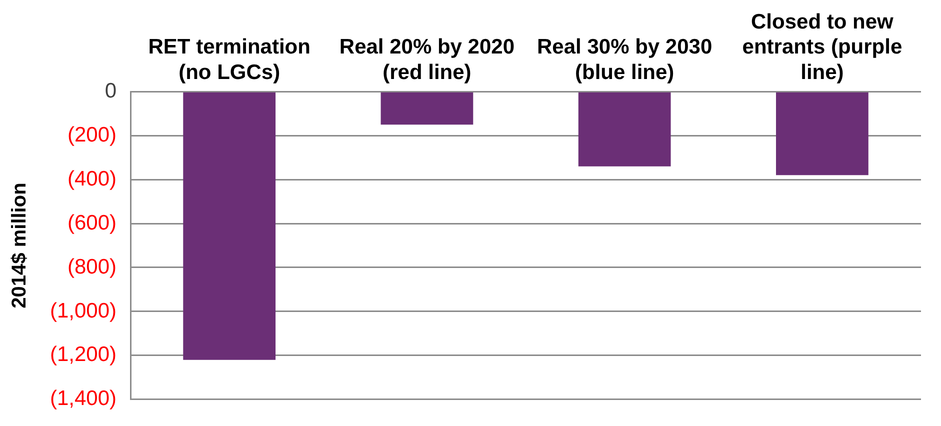 This screenshot has height=426, width=941. Describe the element at coordinates (83, 398) in the screenshot. I see `y-tick-label: (1,400)` at that location.